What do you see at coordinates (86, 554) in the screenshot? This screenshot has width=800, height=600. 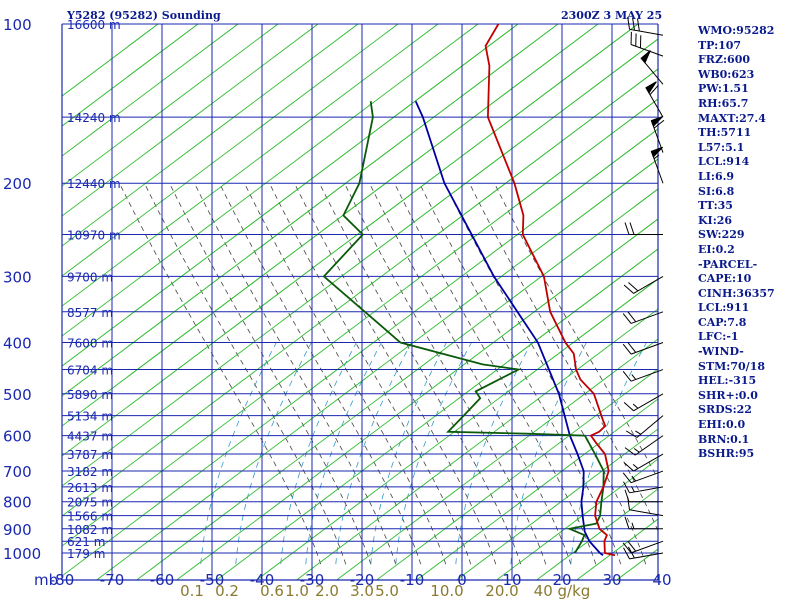 I see `height-label: 179 m` at bounding box center [86, 554].